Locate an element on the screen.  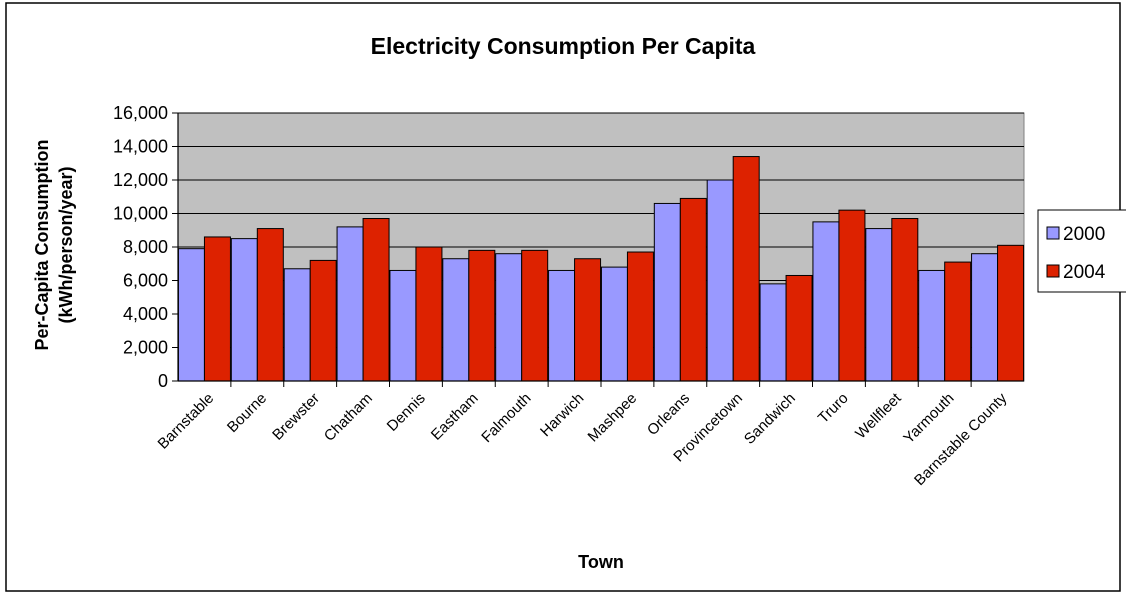
y-tick-label: 6,000 is located at coordinates (145, 281).